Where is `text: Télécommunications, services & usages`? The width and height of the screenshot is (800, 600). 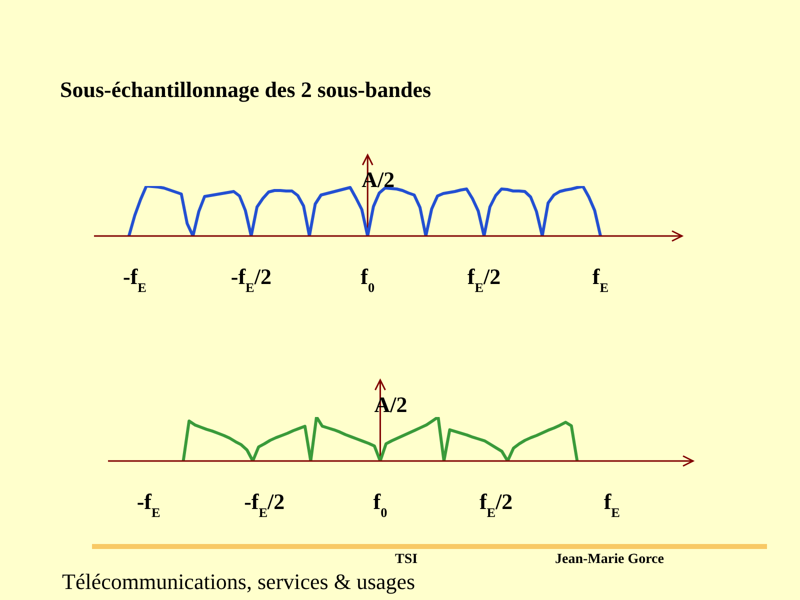 text: Télécommunications, services & usages is located at coordinates (239, 582).